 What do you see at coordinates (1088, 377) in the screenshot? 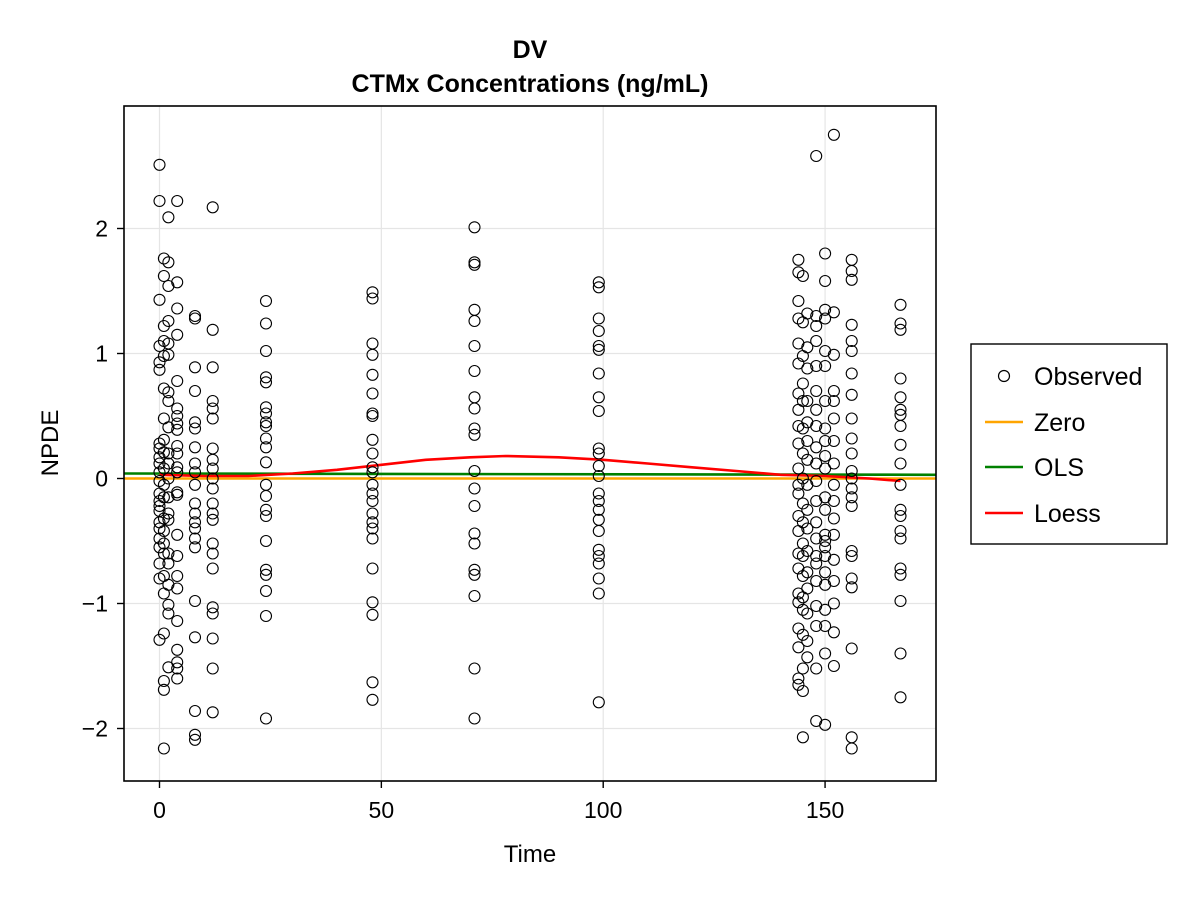
I see `legend-observed-label: Observed` at bounding box center [1088, 377].